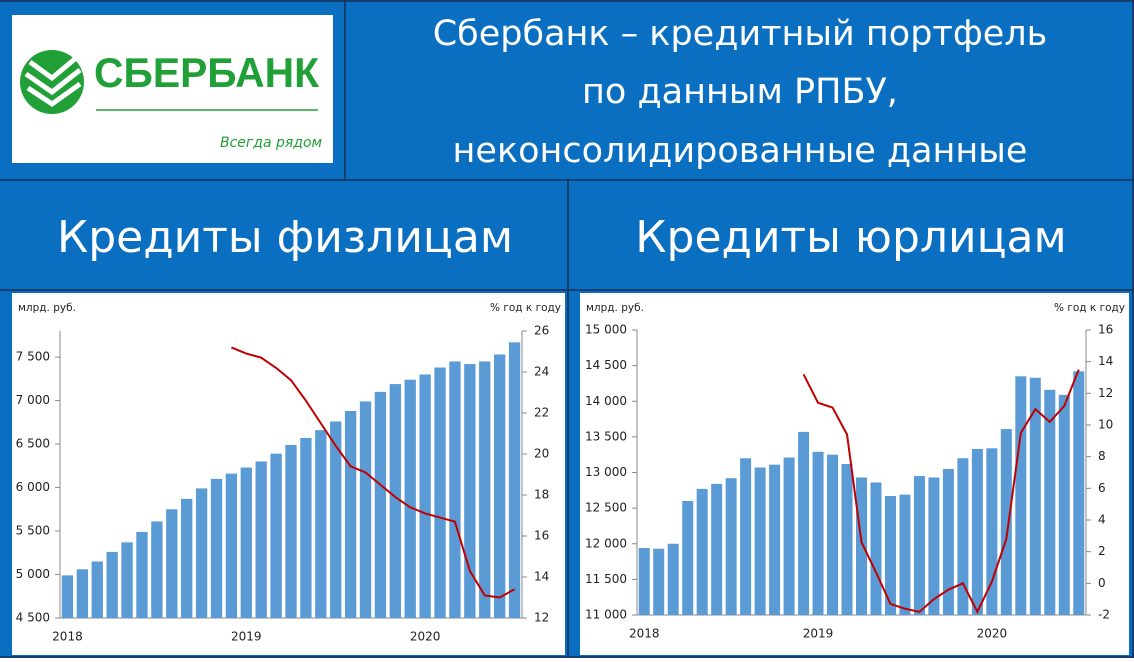 Image resolution: width=1134 pixels, height=662 pixels. I want to click on y2-tick-label: 12, so click(1105, 393).